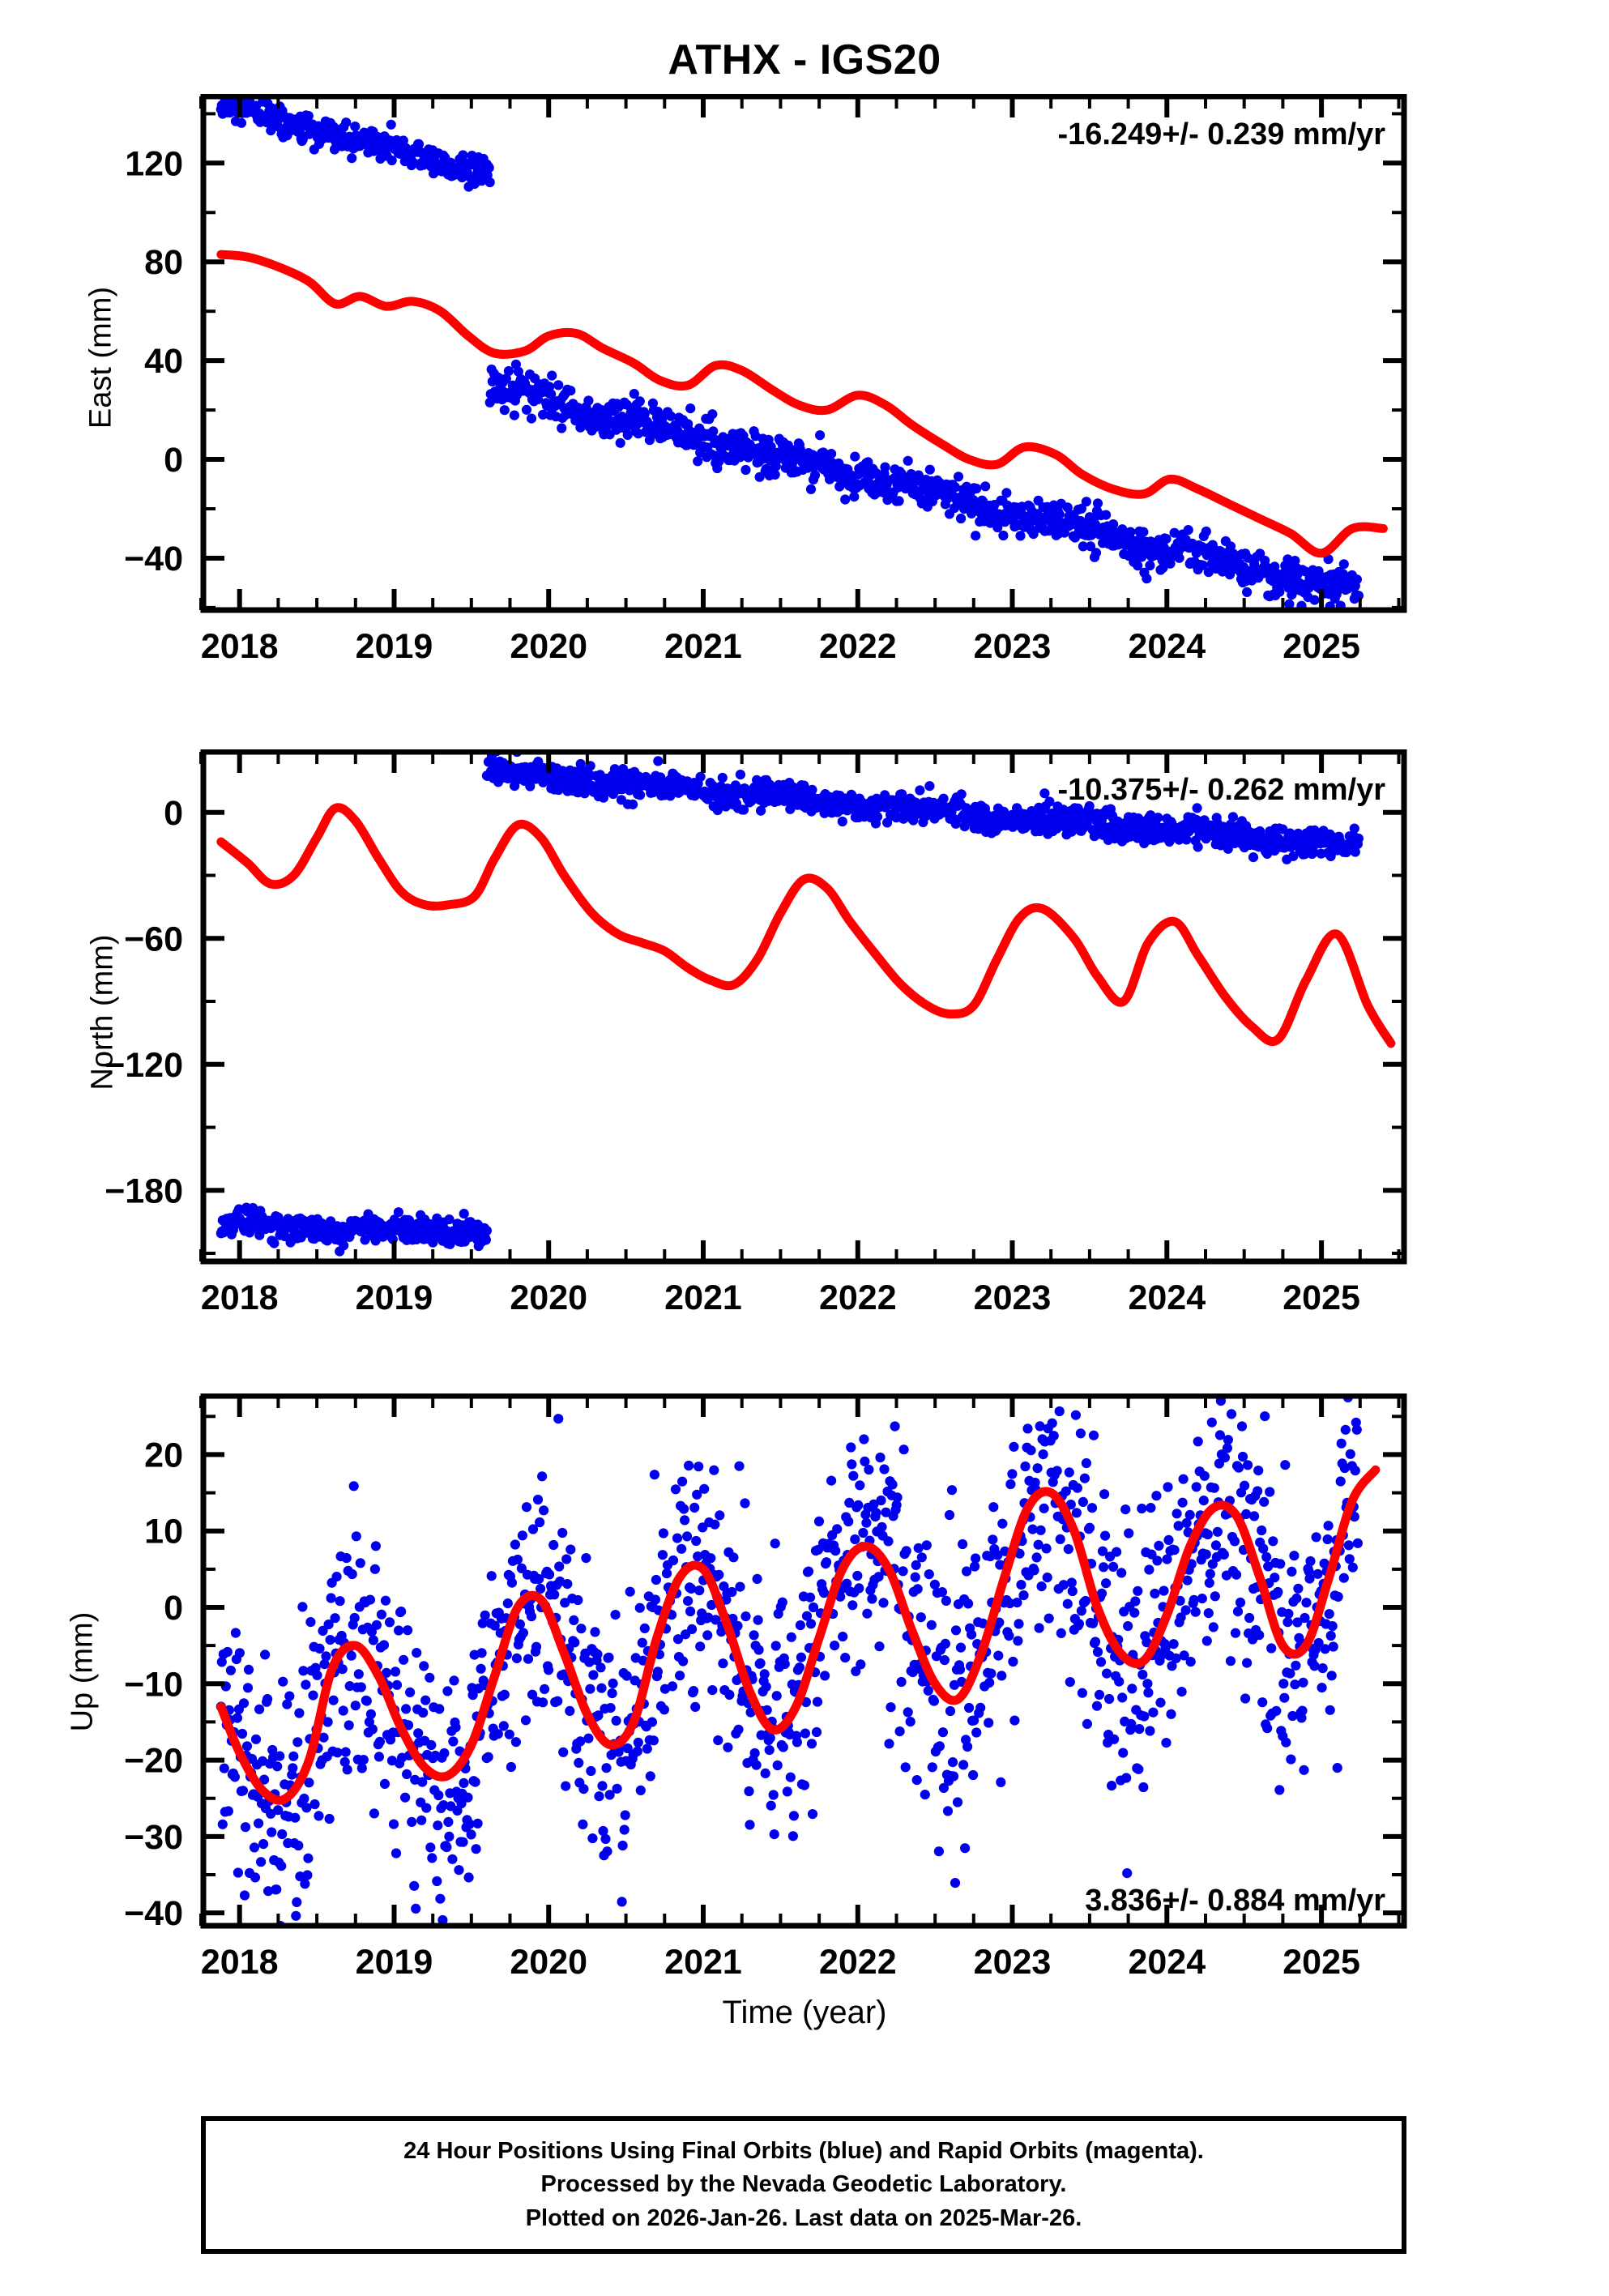  Describe the element at coordinates (163, 1532) in the screenshot. I see `y-tick-label: 10` at that location.